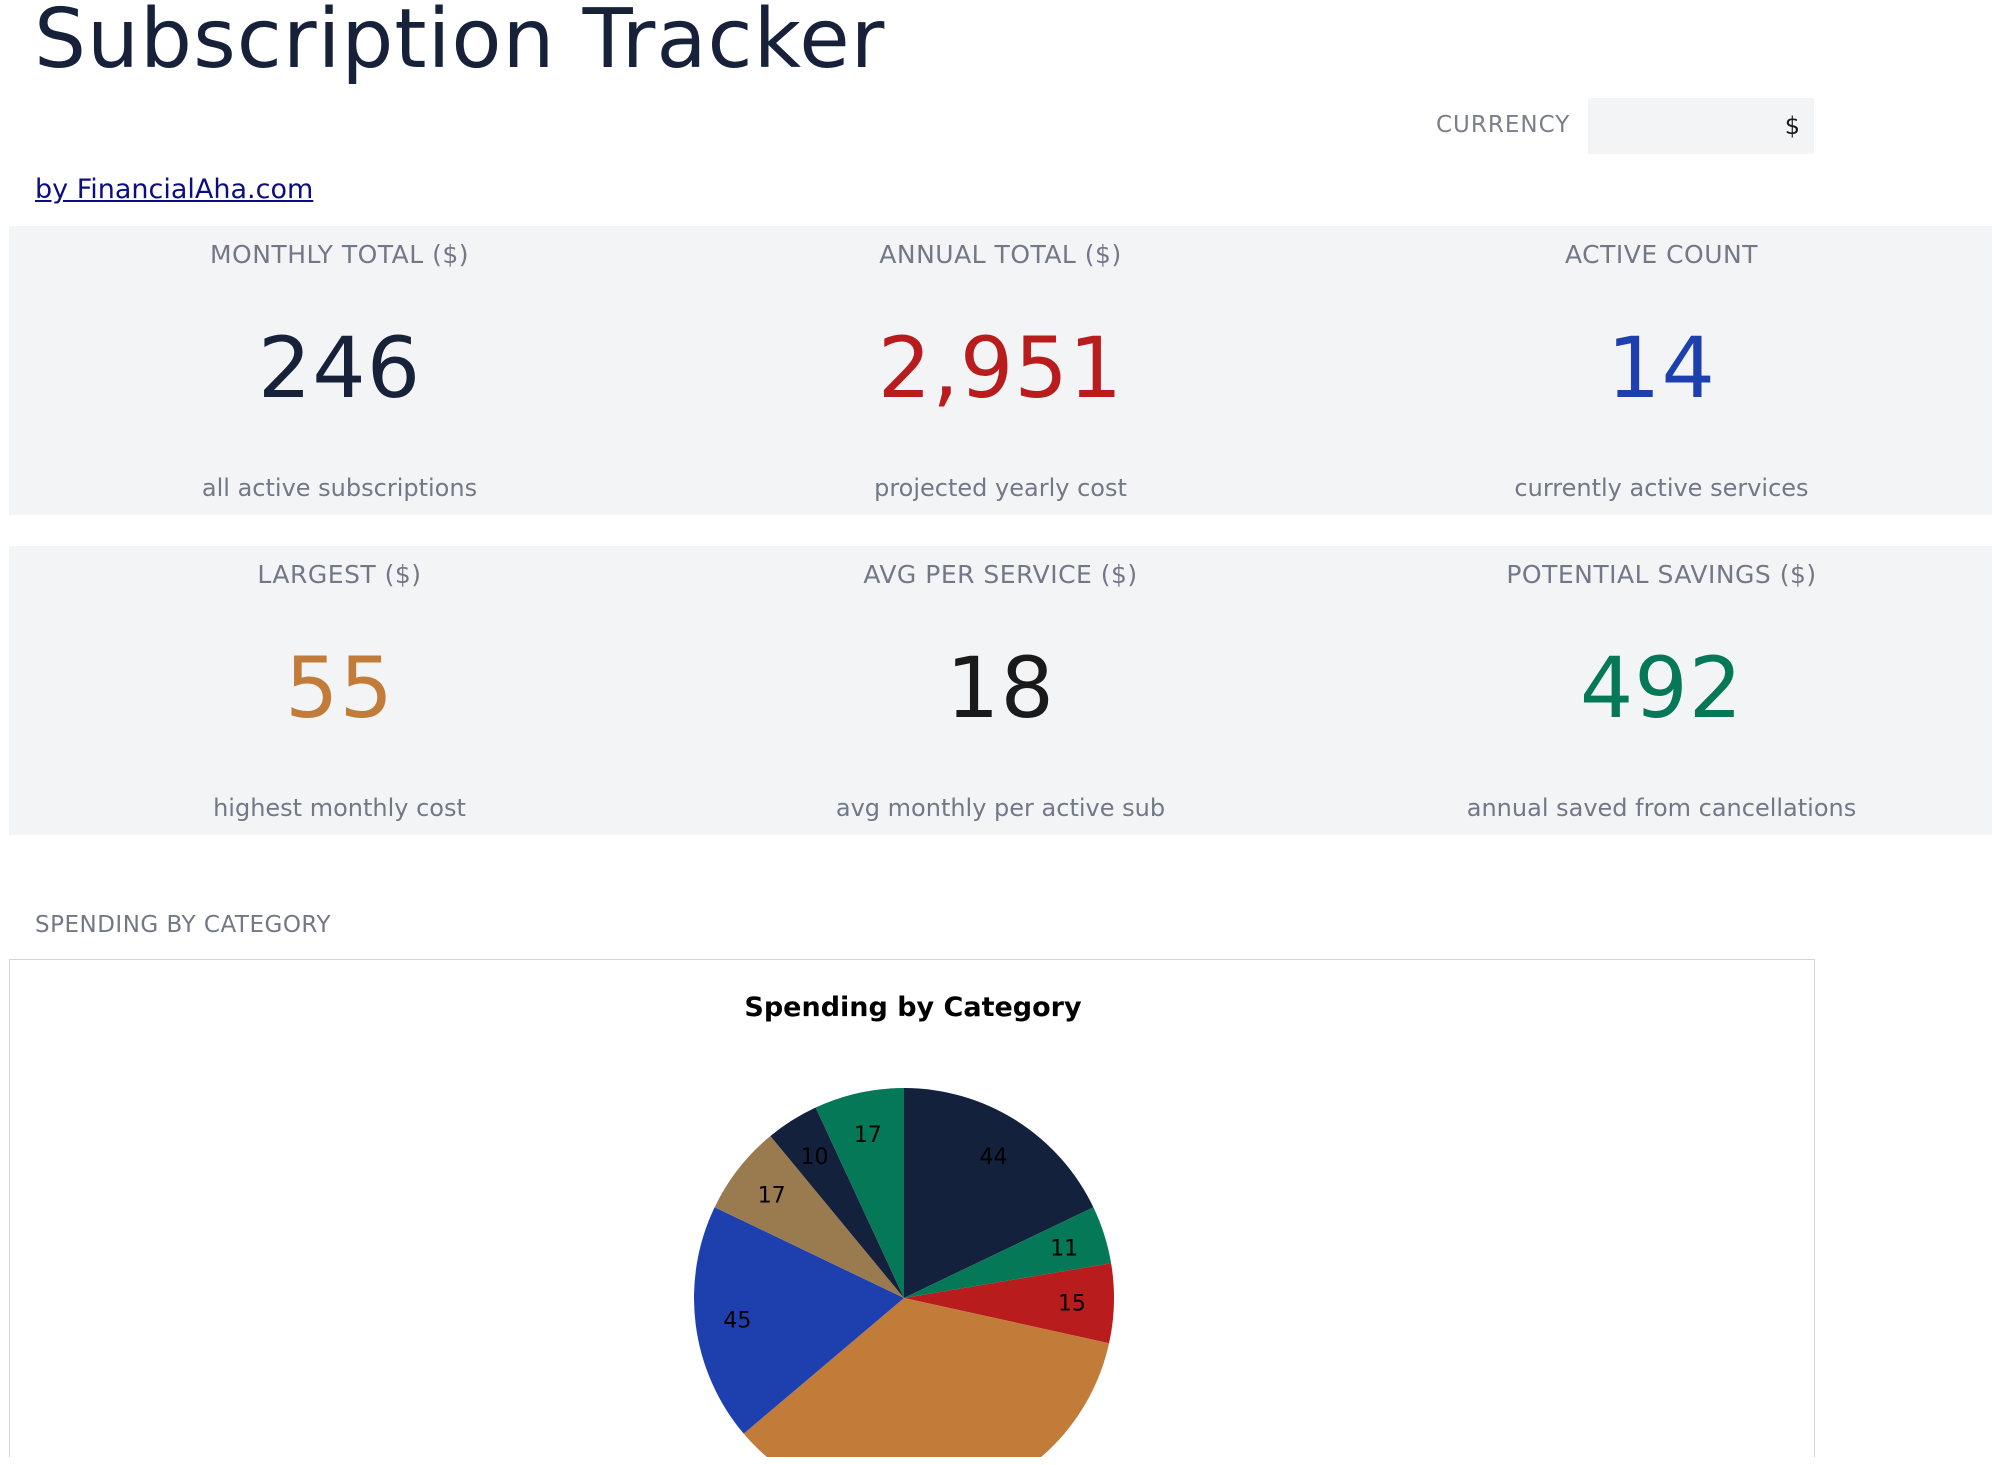  What do you see at coordinates (737, 1320) in the screenshot?
I see `pie-slice-label: 45` at bounding box center [737, 1320].